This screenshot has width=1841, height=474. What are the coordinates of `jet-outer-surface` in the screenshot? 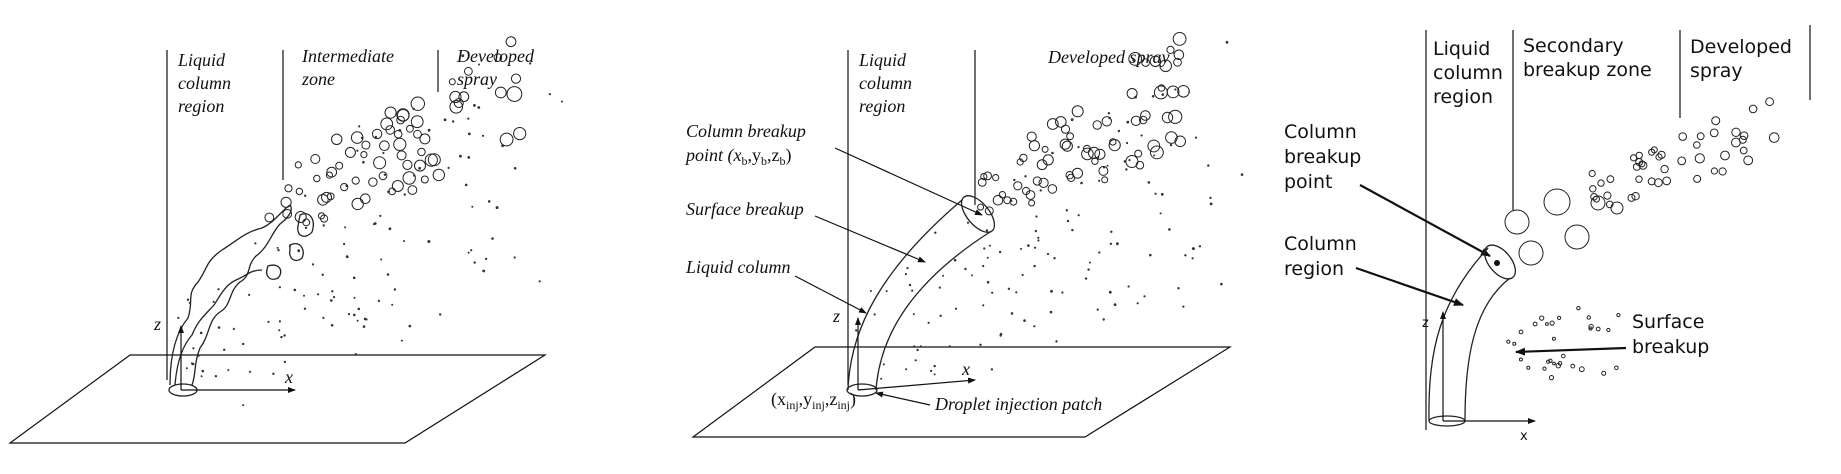 It's located at (230, 295).